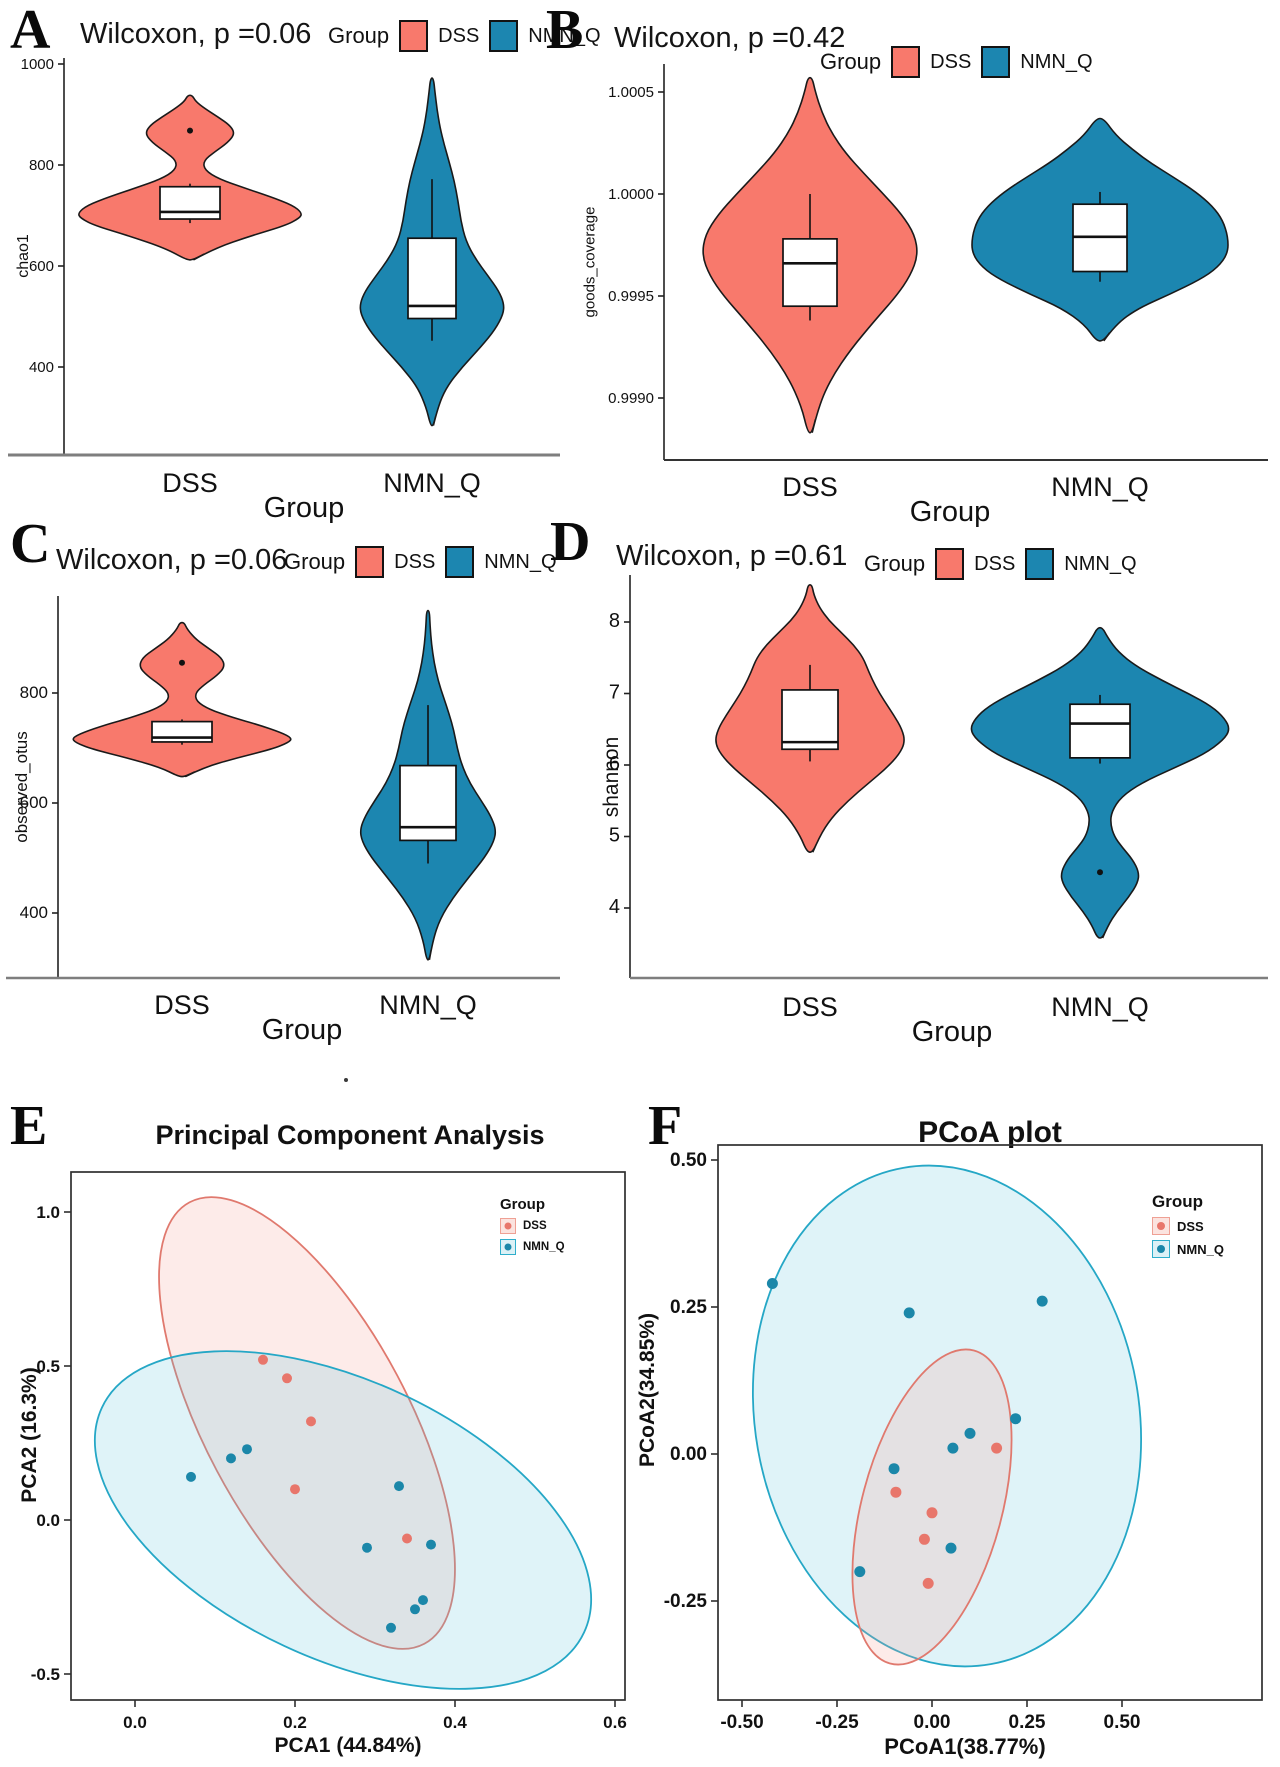 This screenshot has width=1280, height=1767. I want to click on panel-e-plot: 0.0 0.2 0.4 0.6 1.0 0.5 0.0 -0.5, so click(329, 1451).